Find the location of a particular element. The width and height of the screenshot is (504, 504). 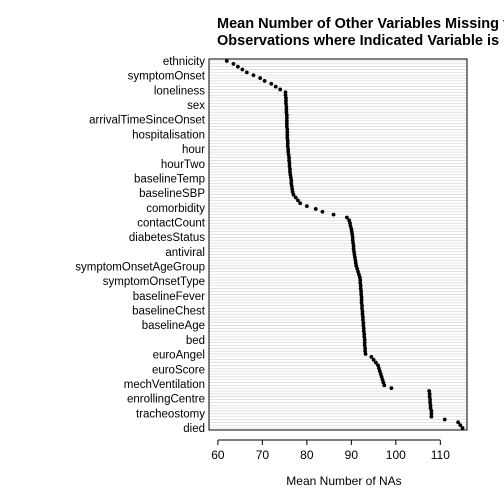

row-label: loneliness is located at coordinates (179, 91).